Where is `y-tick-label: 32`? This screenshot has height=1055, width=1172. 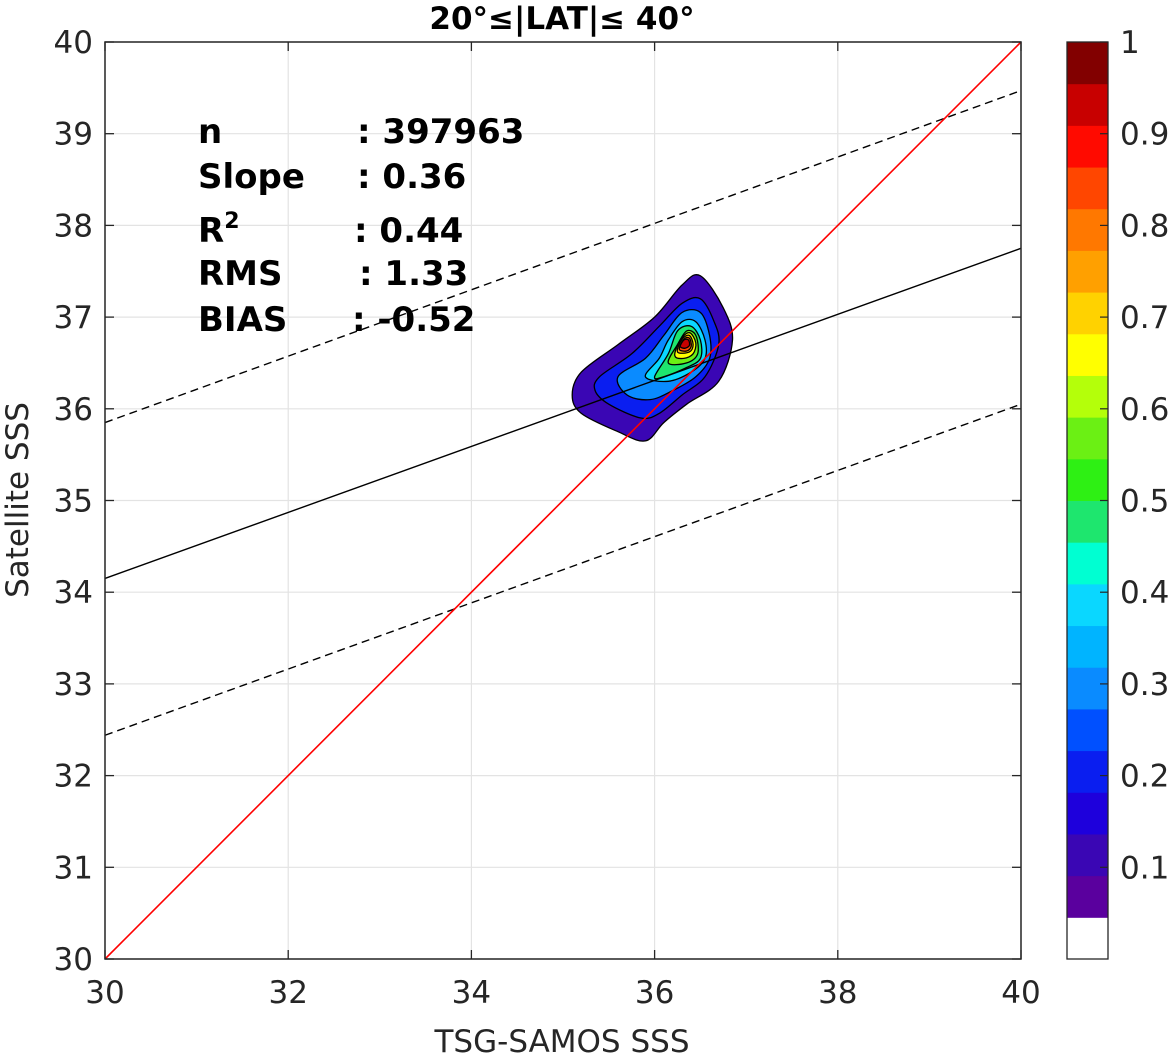 y-tick-label: 32 is located at coordinates (73, 777).